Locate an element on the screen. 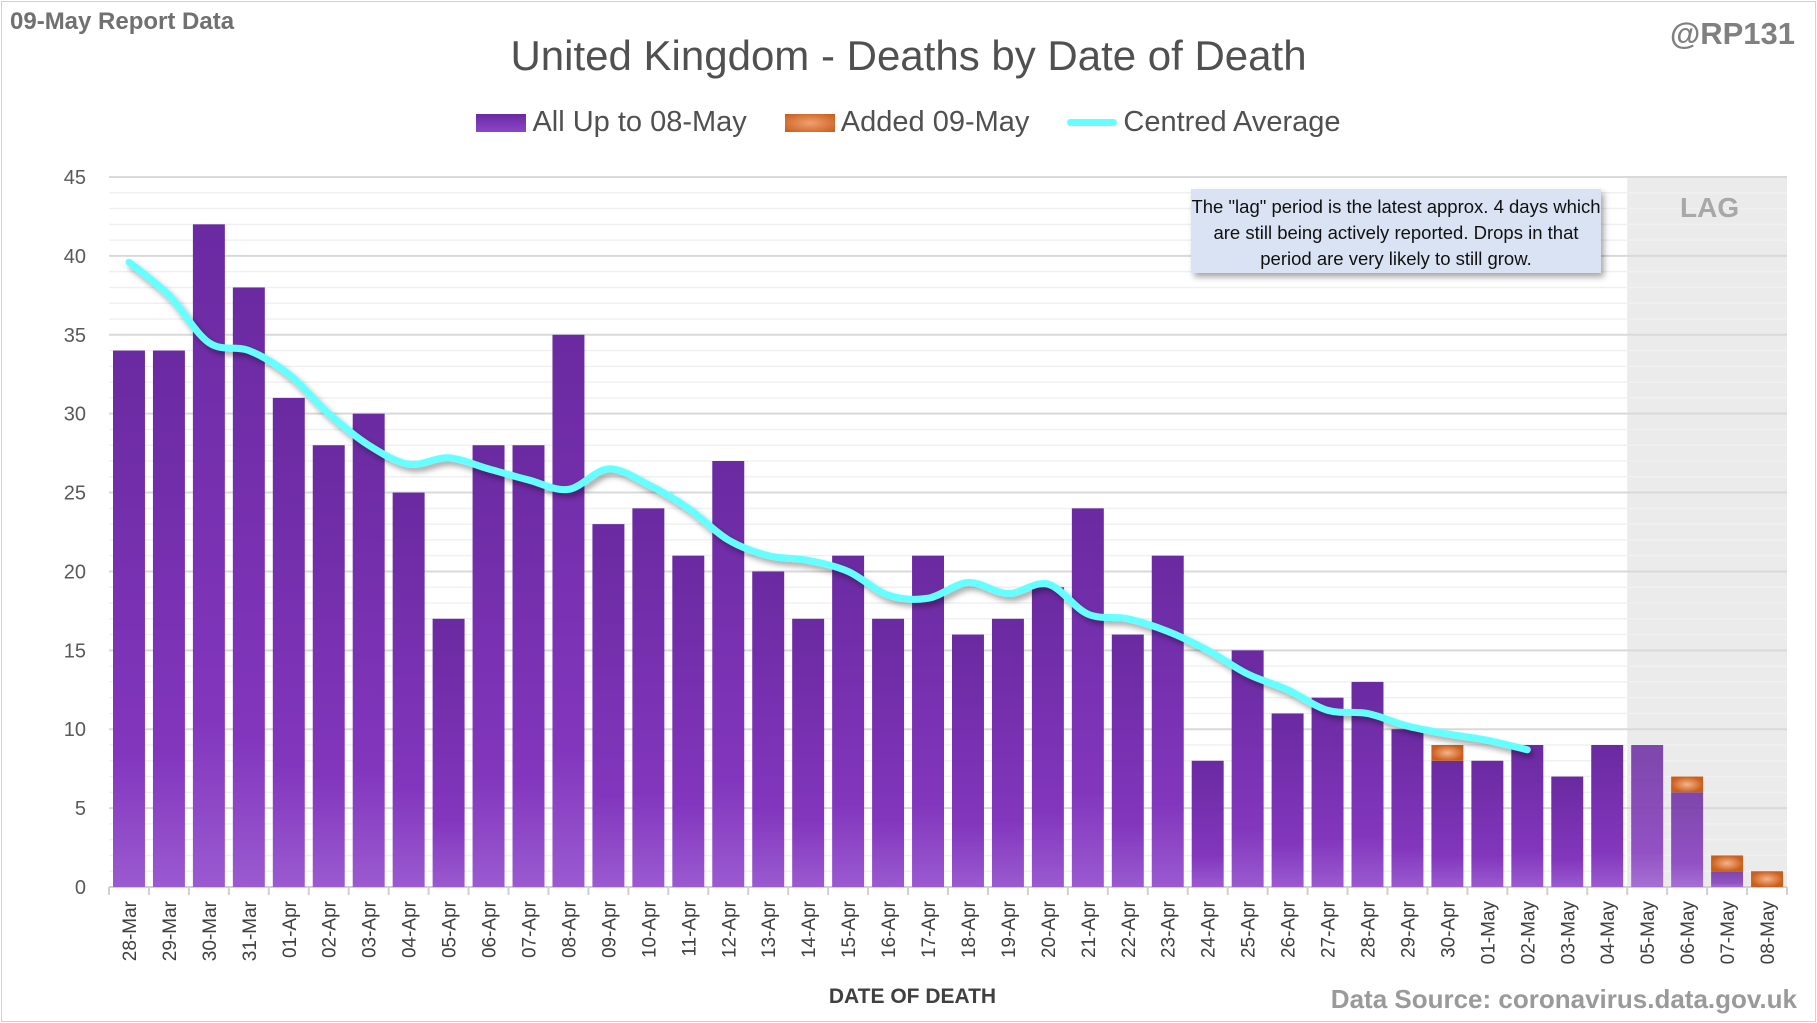  x-tick-label: 05-Apr is located at coordinates (450, 929).